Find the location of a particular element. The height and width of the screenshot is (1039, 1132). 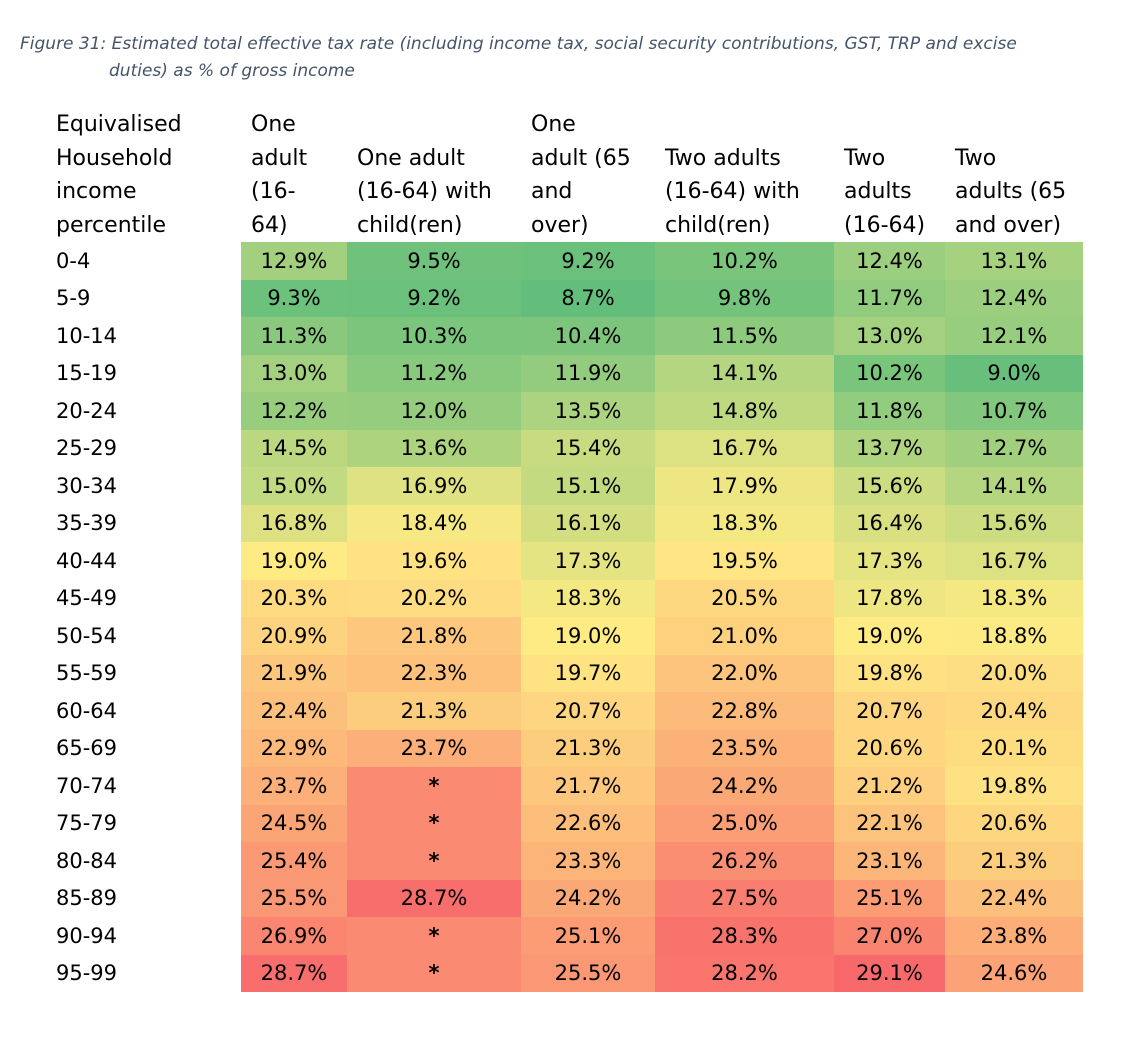

rate-cell: 28.7% is located at coordinates (434, 898).